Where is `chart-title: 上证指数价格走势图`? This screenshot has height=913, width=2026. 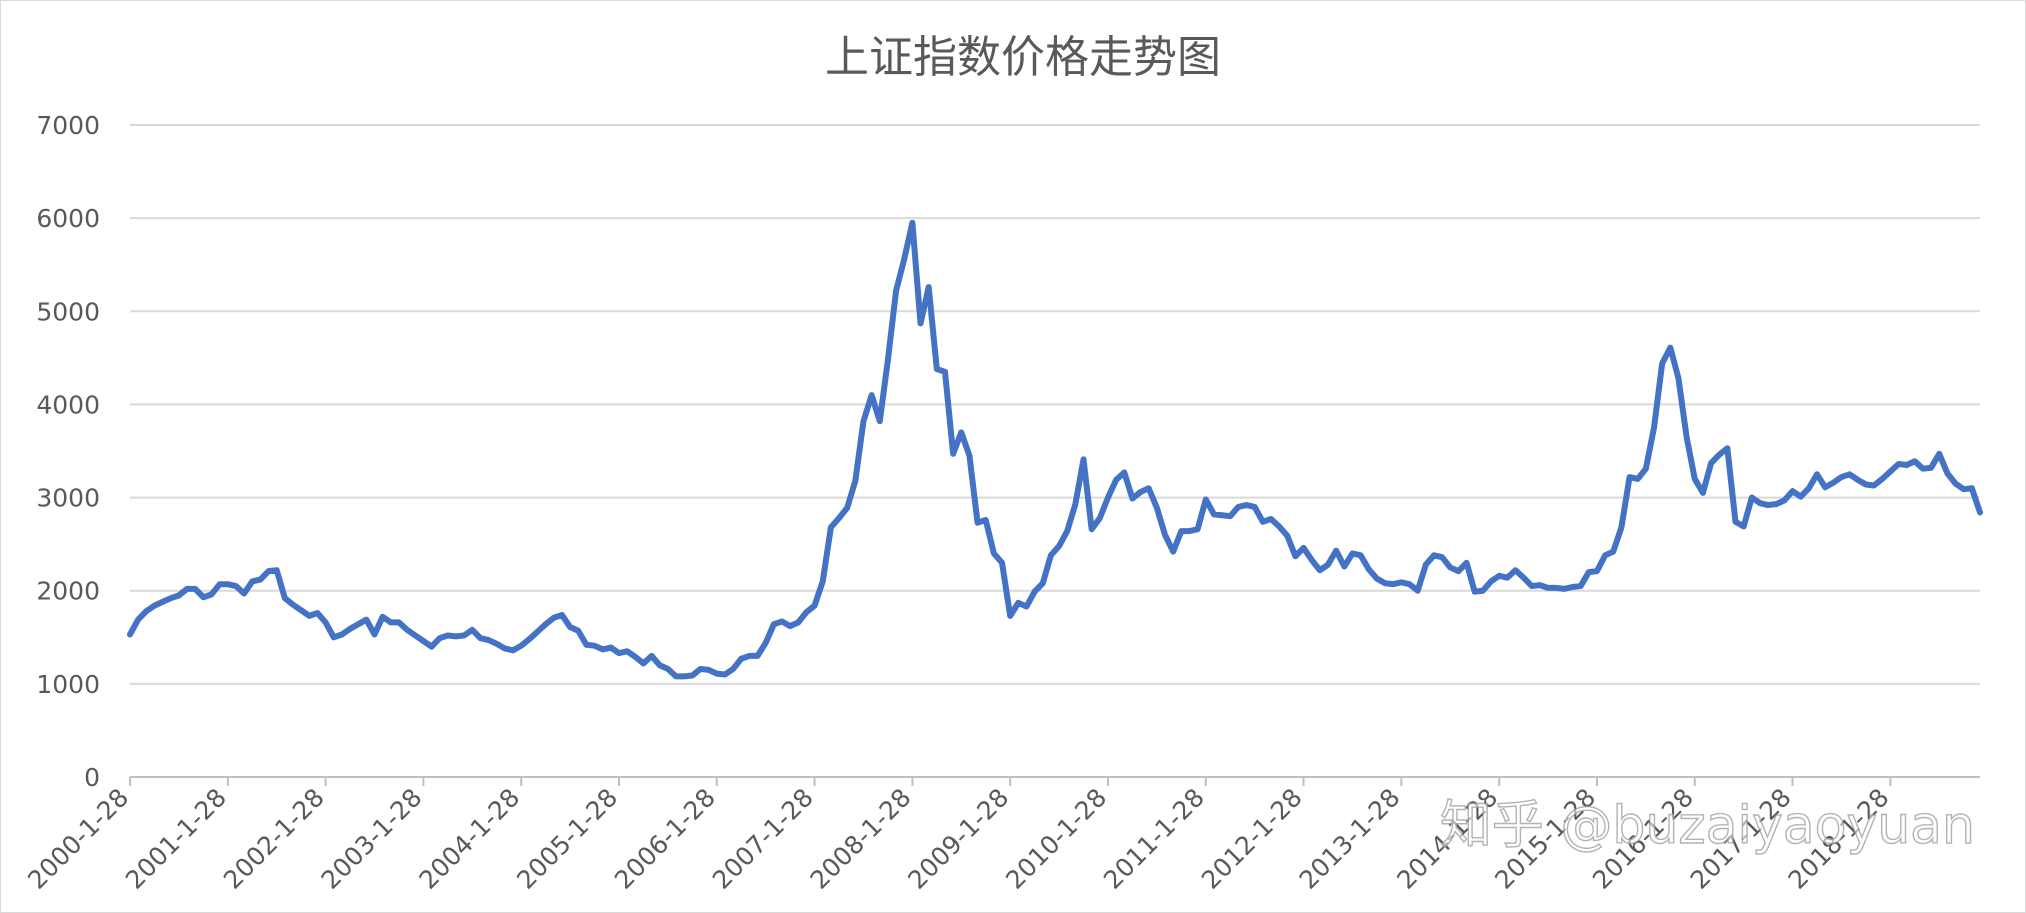 chart-title: 上证指数价格走势图 is located at coordinates (1023, 57).